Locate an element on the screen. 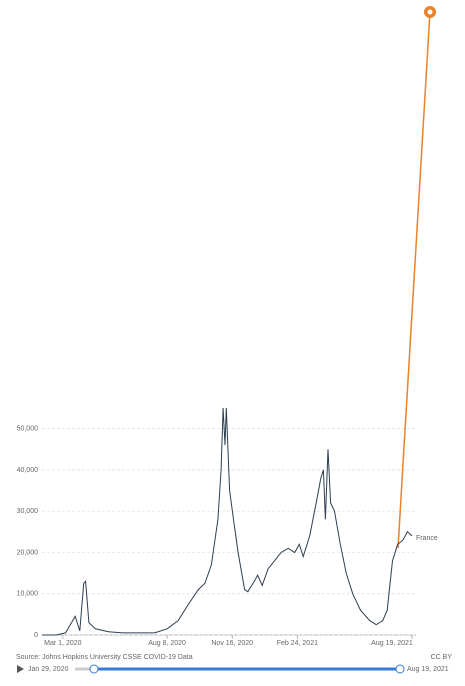 The image size is (465, 686). legend-label: France is located at coordinates (427, 538).